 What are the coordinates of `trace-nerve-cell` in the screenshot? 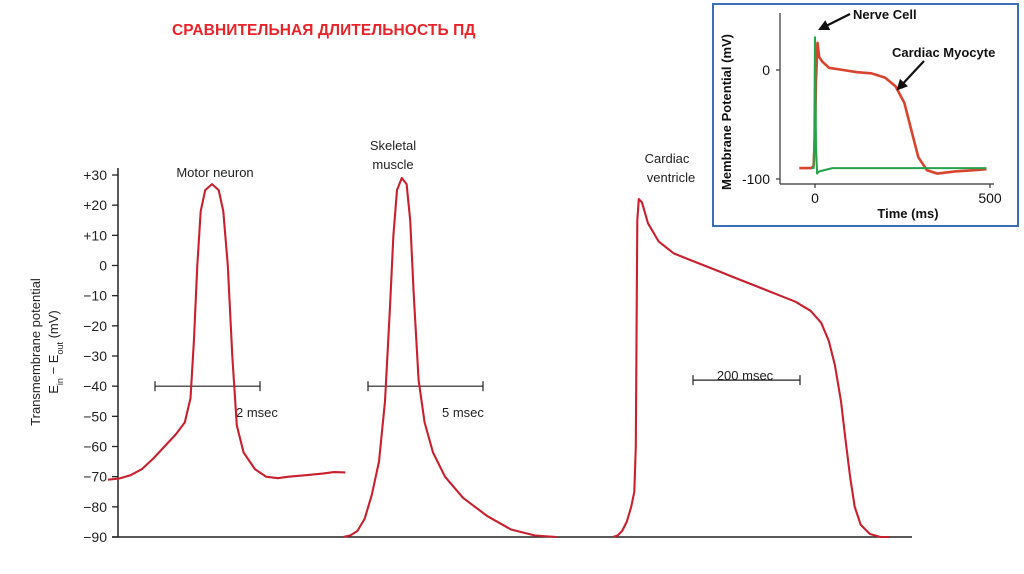 It's located at (899, 105).